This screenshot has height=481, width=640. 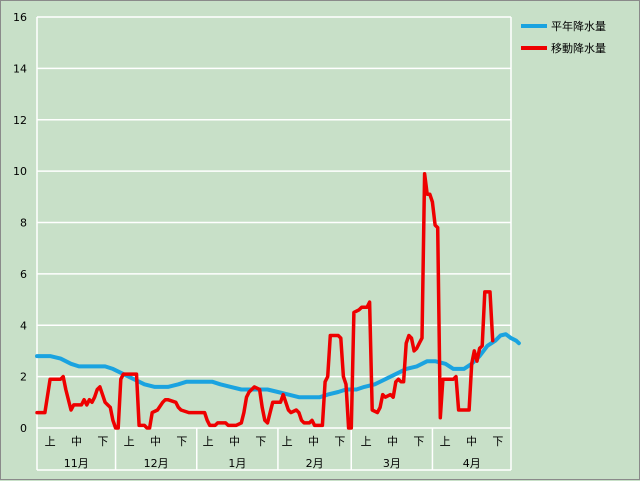 What do you see at coordinates (20, 171) in the screenshot?
I see `y-tick-label: 10` at bounding box center [20, 171].